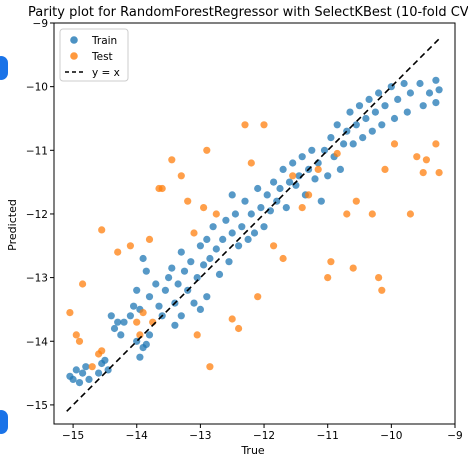  What do you see at coordinates (252, 450) in the screenshot?
I see `x-axis-label: True` at bounding box center [252, 450].